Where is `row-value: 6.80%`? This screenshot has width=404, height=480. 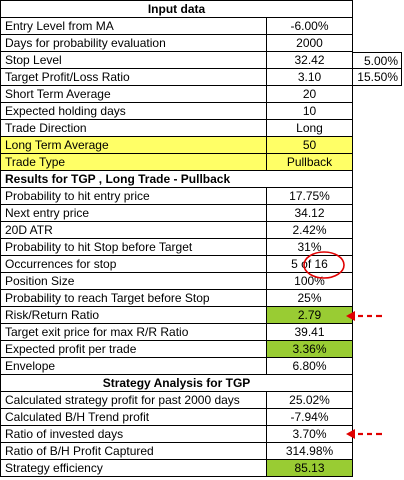 row-value: 6.80% is located at coordinates (310, 366).